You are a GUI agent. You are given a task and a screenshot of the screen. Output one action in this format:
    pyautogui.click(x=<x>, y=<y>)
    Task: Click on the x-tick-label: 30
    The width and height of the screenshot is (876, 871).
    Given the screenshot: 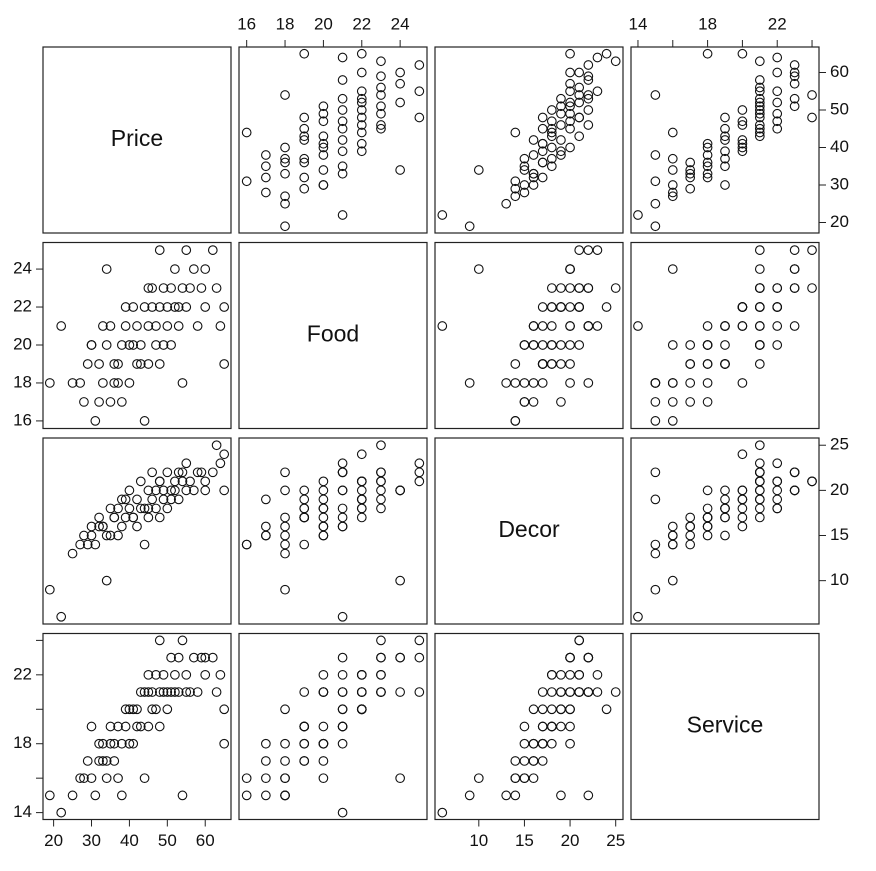 What is the action you would take?
    pyautogui.click(x=91, y=840)
    